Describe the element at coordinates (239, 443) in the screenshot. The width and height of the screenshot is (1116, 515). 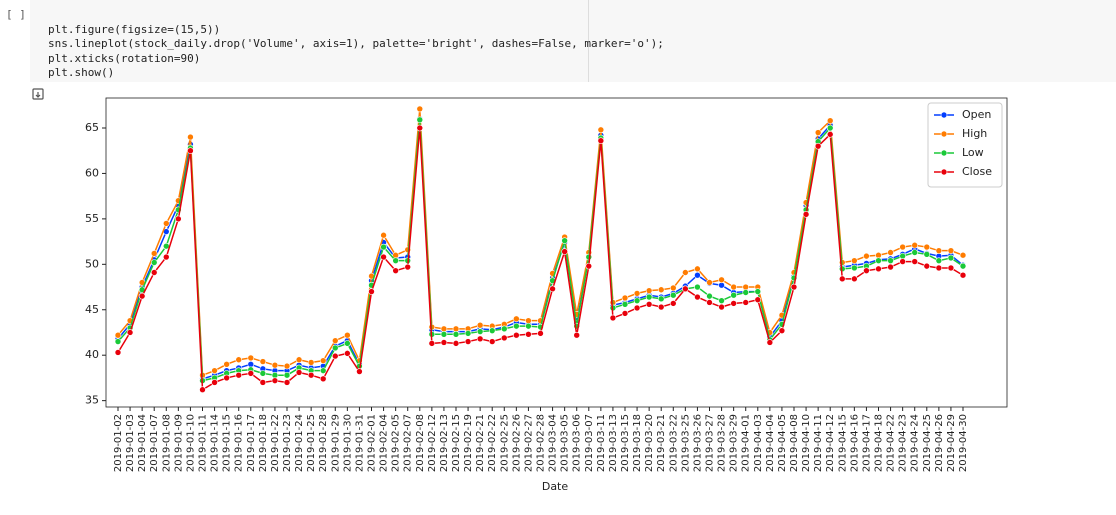
I see `x-tick-label: 2019-01-16` at that location.